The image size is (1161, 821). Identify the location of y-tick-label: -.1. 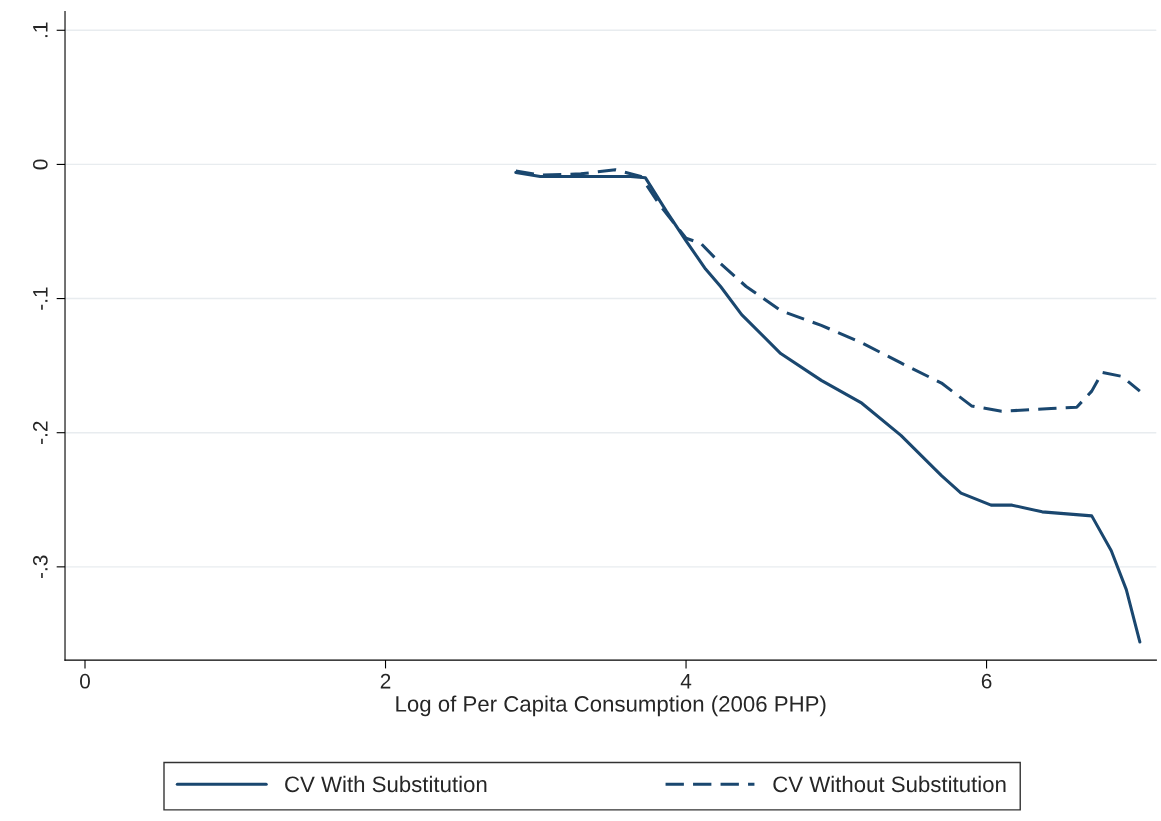
(40, 298).